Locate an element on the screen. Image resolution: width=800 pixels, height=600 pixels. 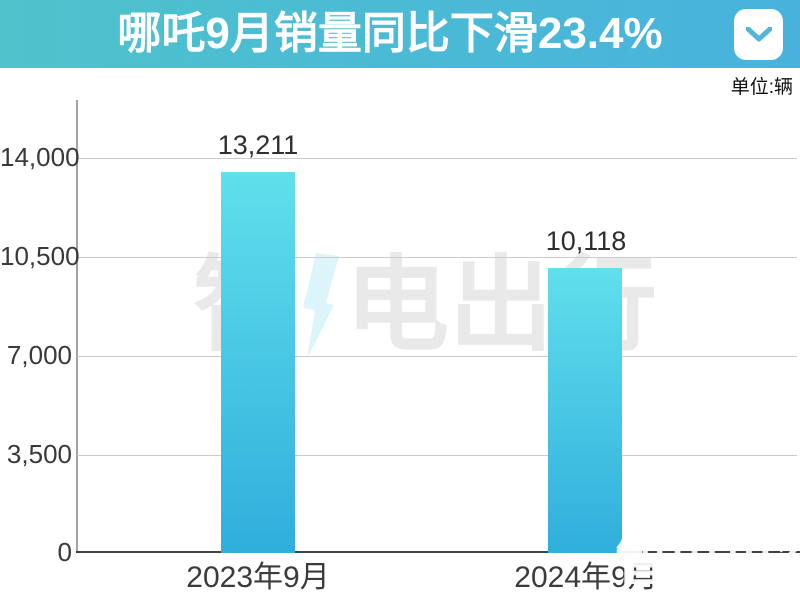
x-axis-tick-label: 2024年9月 is located at coordinates (586, 577).